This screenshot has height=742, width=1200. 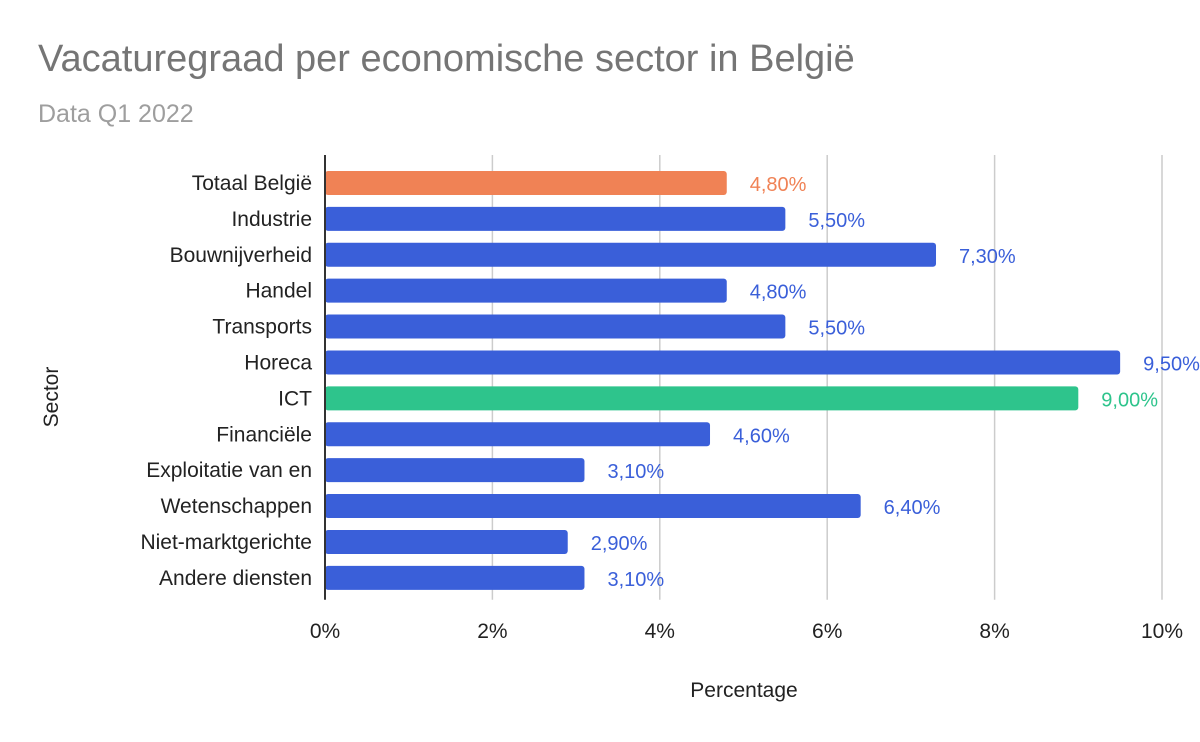 What do you see at coordinates (264, 434) in the screenshot?
I see `category-label: Financiële` at bounding box center [264, 434].